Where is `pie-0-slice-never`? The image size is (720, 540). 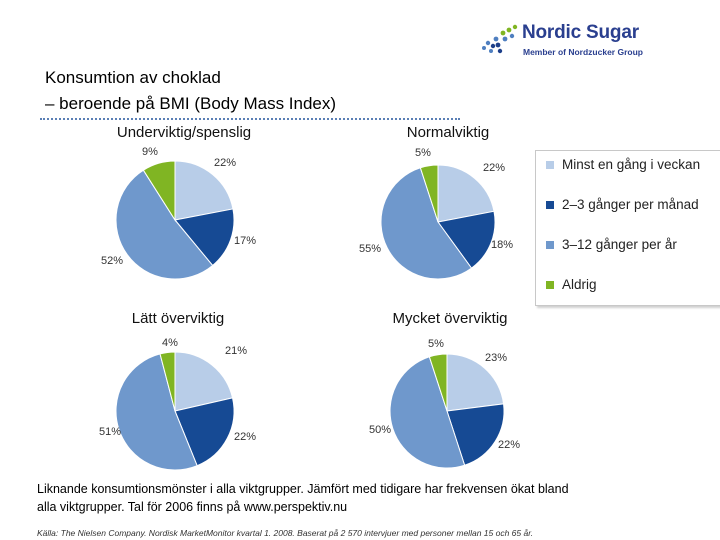
pie-0-slice-never is located at coordinates (159, 191).